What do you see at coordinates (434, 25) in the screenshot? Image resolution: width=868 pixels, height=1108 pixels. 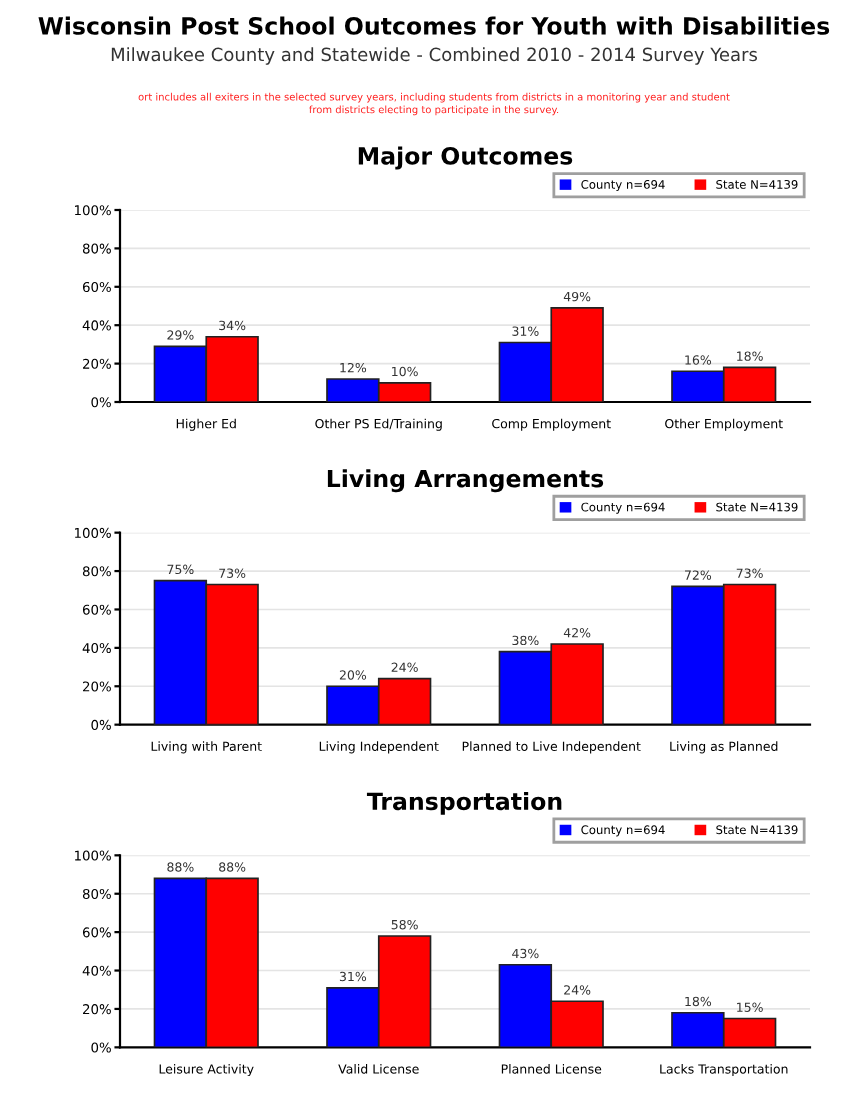 I see `text: Wisconsin Post School Outcomes for Youth with Disabilities` at bounding box center [434, 25].